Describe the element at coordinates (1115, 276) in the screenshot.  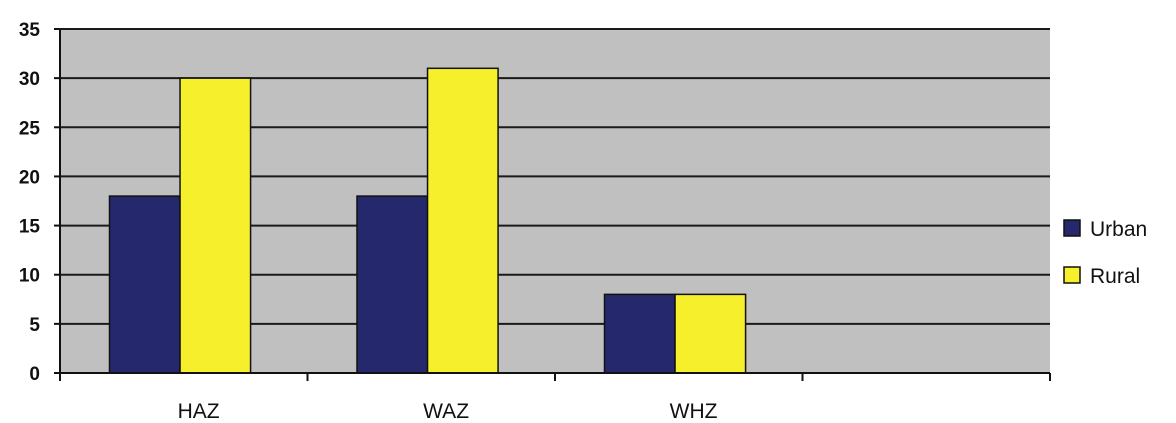
I see `legend-label-rural: Rural` at that location.